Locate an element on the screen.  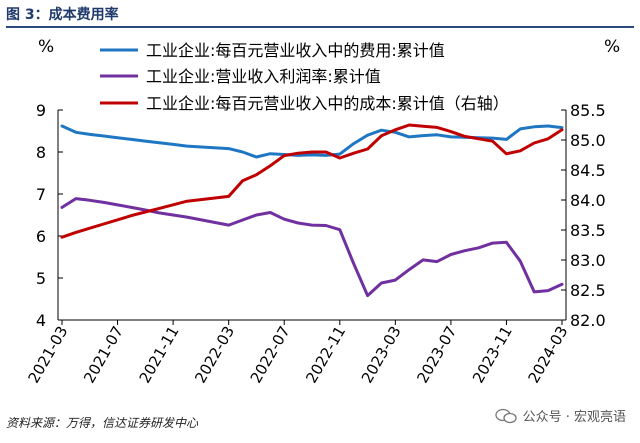
left-tick-label: 8 is located at coordinates (41, 152).